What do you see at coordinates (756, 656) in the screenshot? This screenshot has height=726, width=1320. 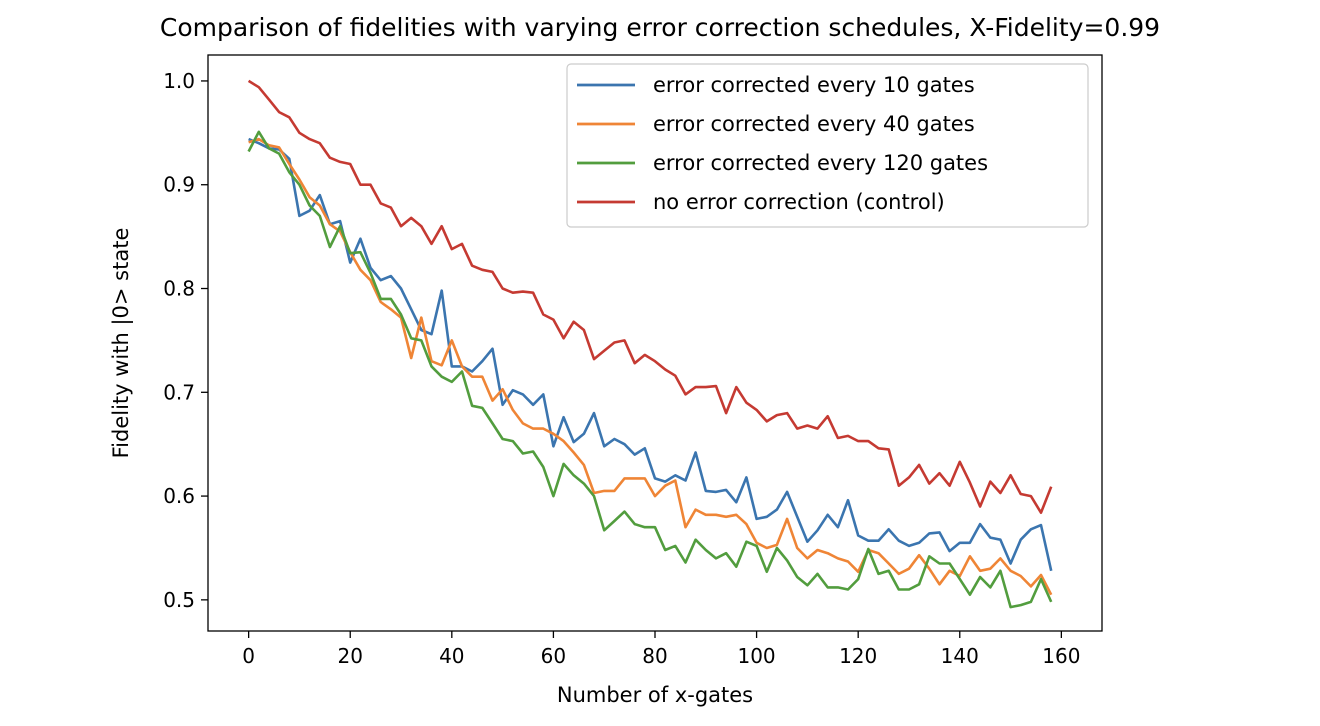 I see `x-tick-label: 100` at bounding box center [756, 656].